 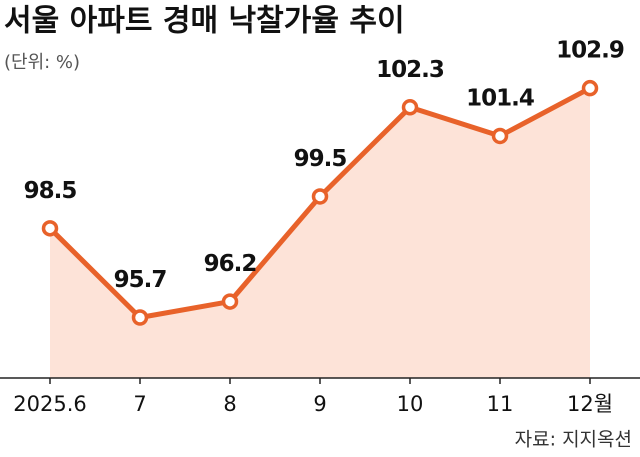 I want to click on x-tick-label: 7, so click(x=139, y=404).